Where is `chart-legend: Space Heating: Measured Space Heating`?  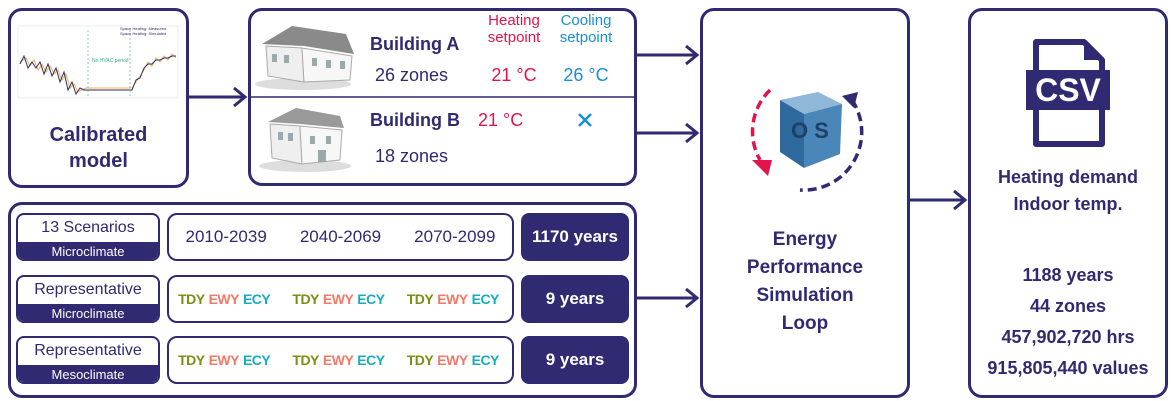
chart-legend: Space Heating: Measured Space Heating is located at coordinates (143, 31).